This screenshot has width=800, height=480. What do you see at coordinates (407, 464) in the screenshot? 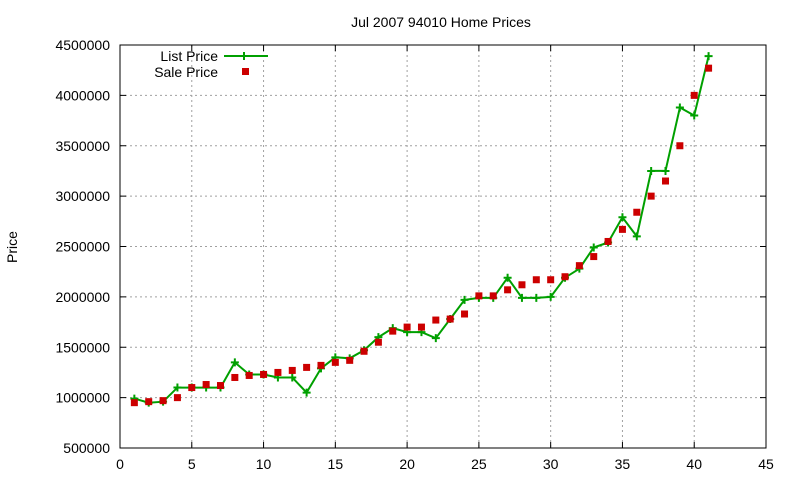
I see `x-tick-label: 20` at bounding box center [407, 464].